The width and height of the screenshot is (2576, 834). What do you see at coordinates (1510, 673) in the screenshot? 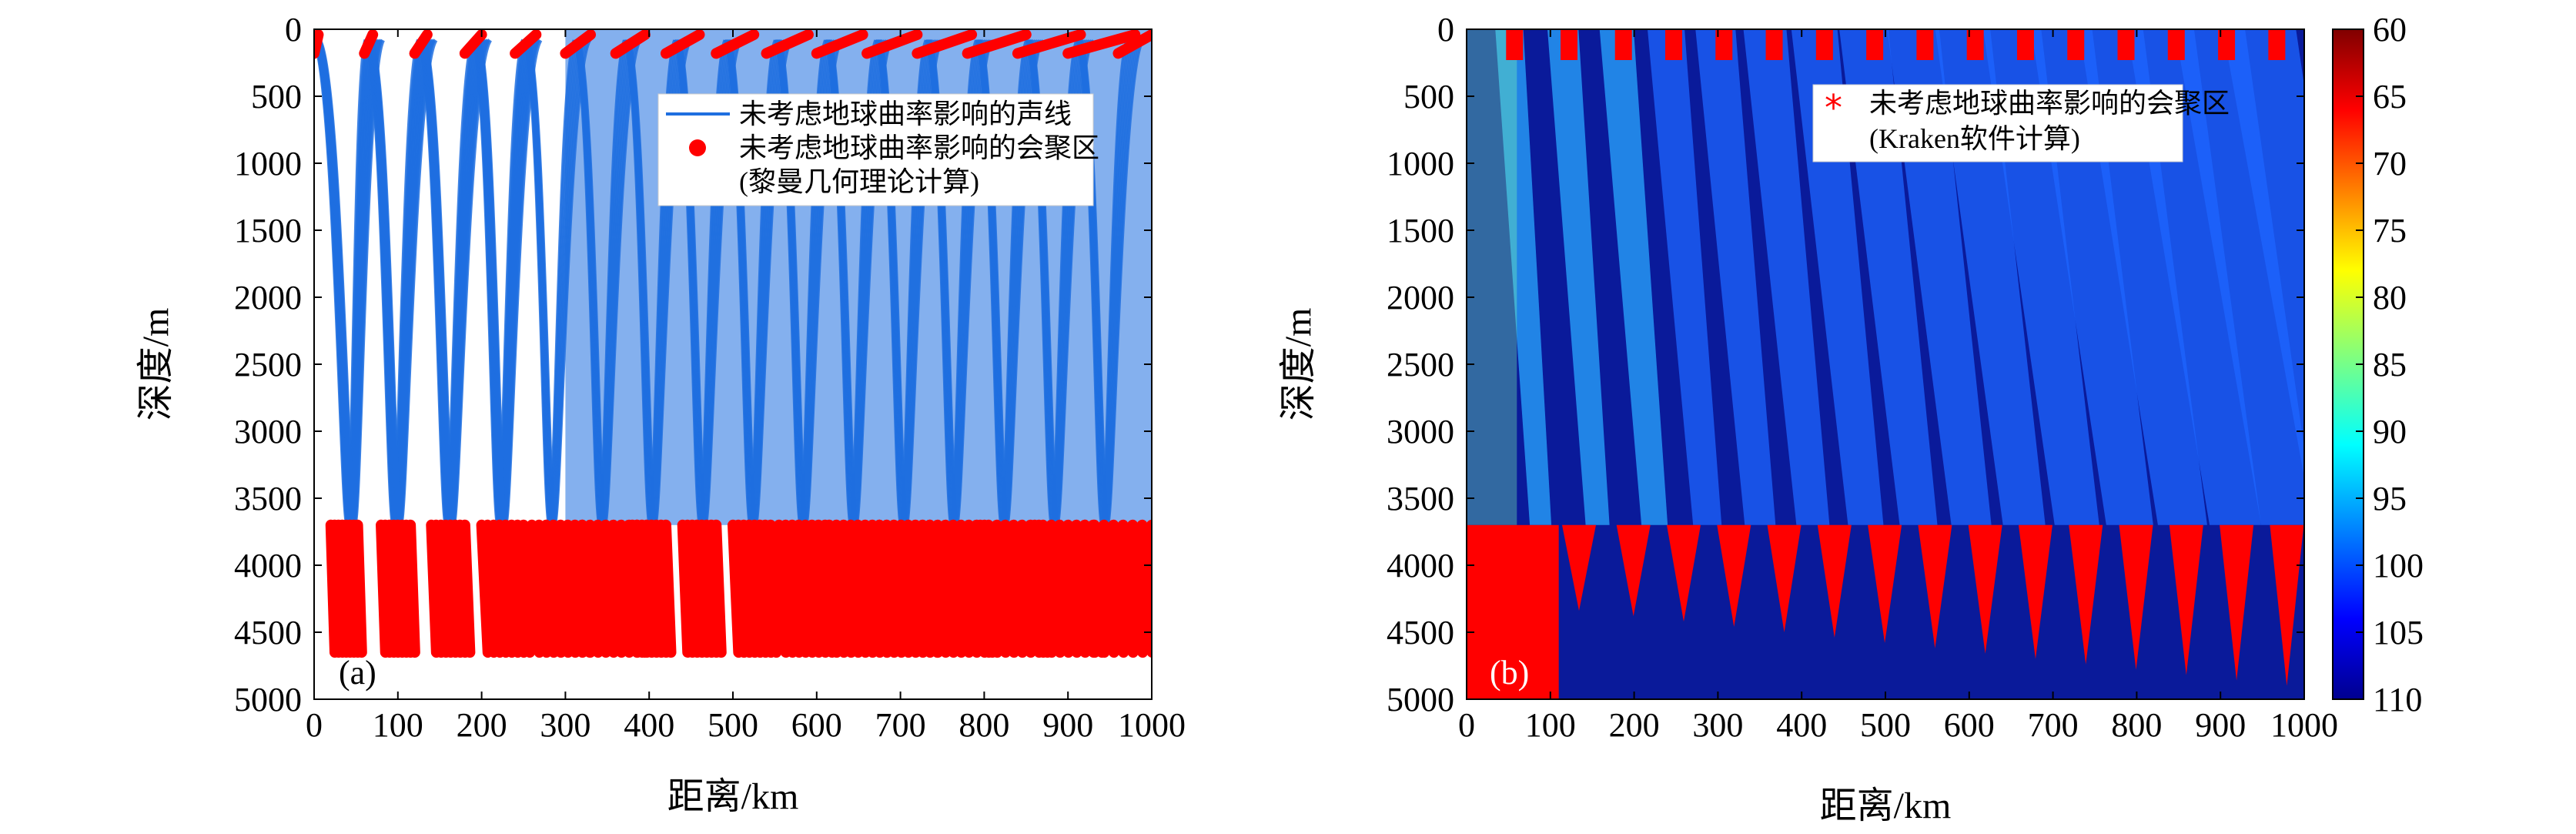
I see `panel-label-b: (b)` at bounding box center [1510, 673].